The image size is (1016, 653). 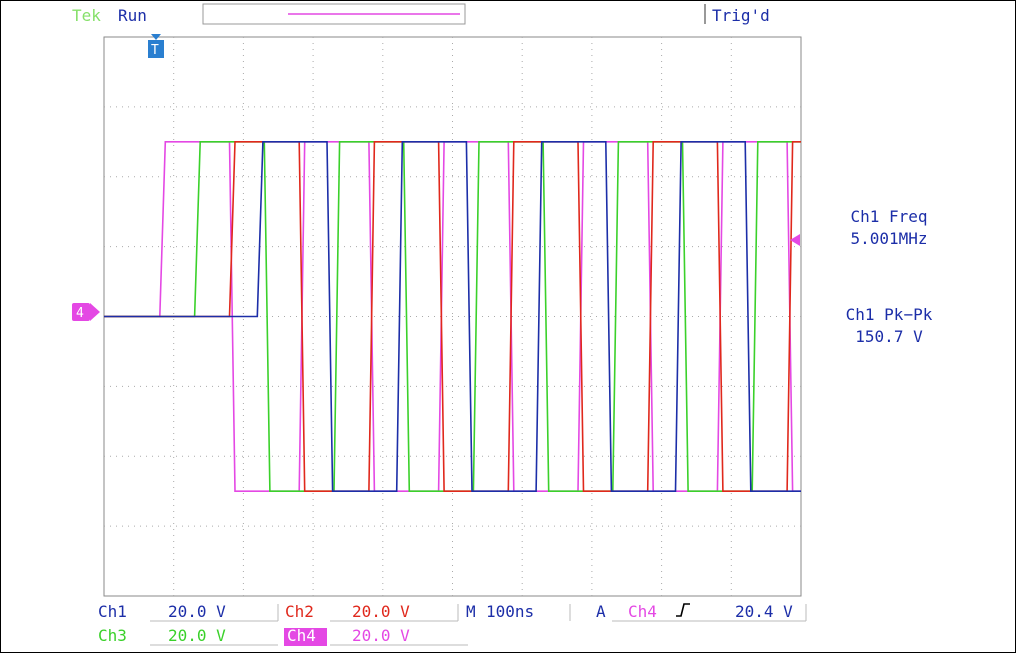 I want to click on header-divider, so click(x=705, y=14).